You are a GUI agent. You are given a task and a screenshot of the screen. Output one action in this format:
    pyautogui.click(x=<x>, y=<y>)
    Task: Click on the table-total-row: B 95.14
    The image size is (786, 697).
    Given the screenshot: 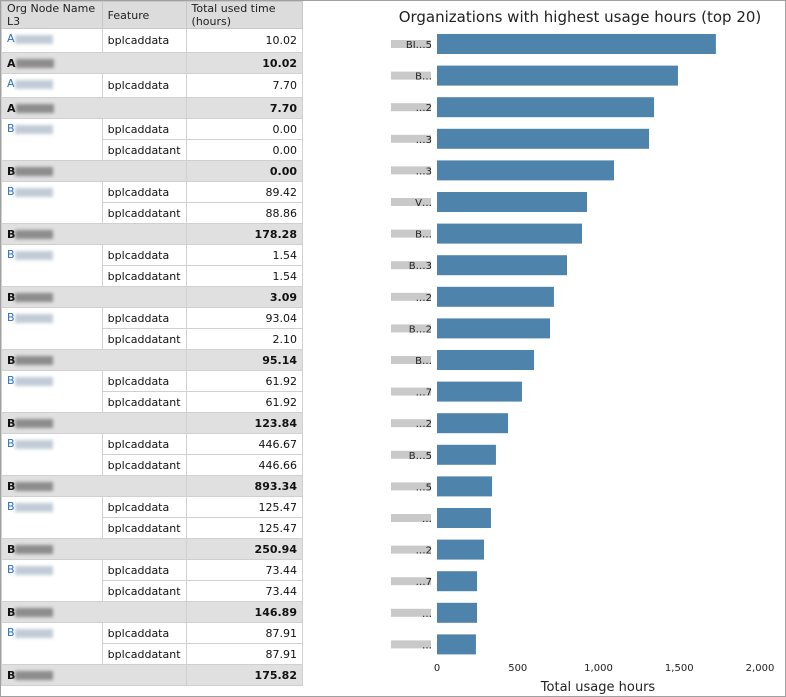 What is the action you would take?
    pyautogui.click(x=152, y=360)
    